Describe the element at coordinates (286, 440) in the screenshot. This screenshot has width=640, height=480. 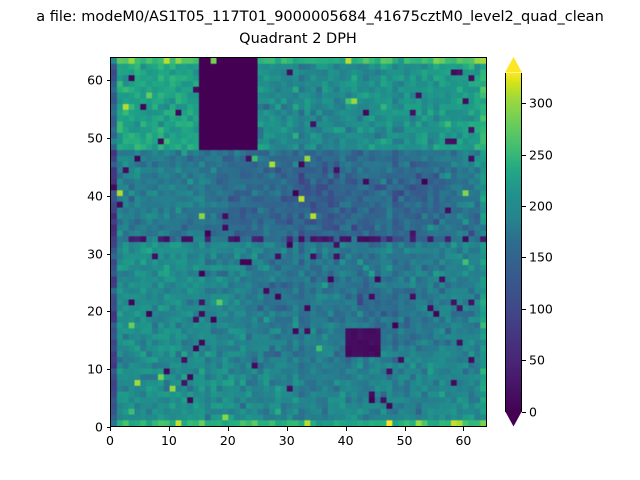
I see `x-tick-label: 30` at that location.